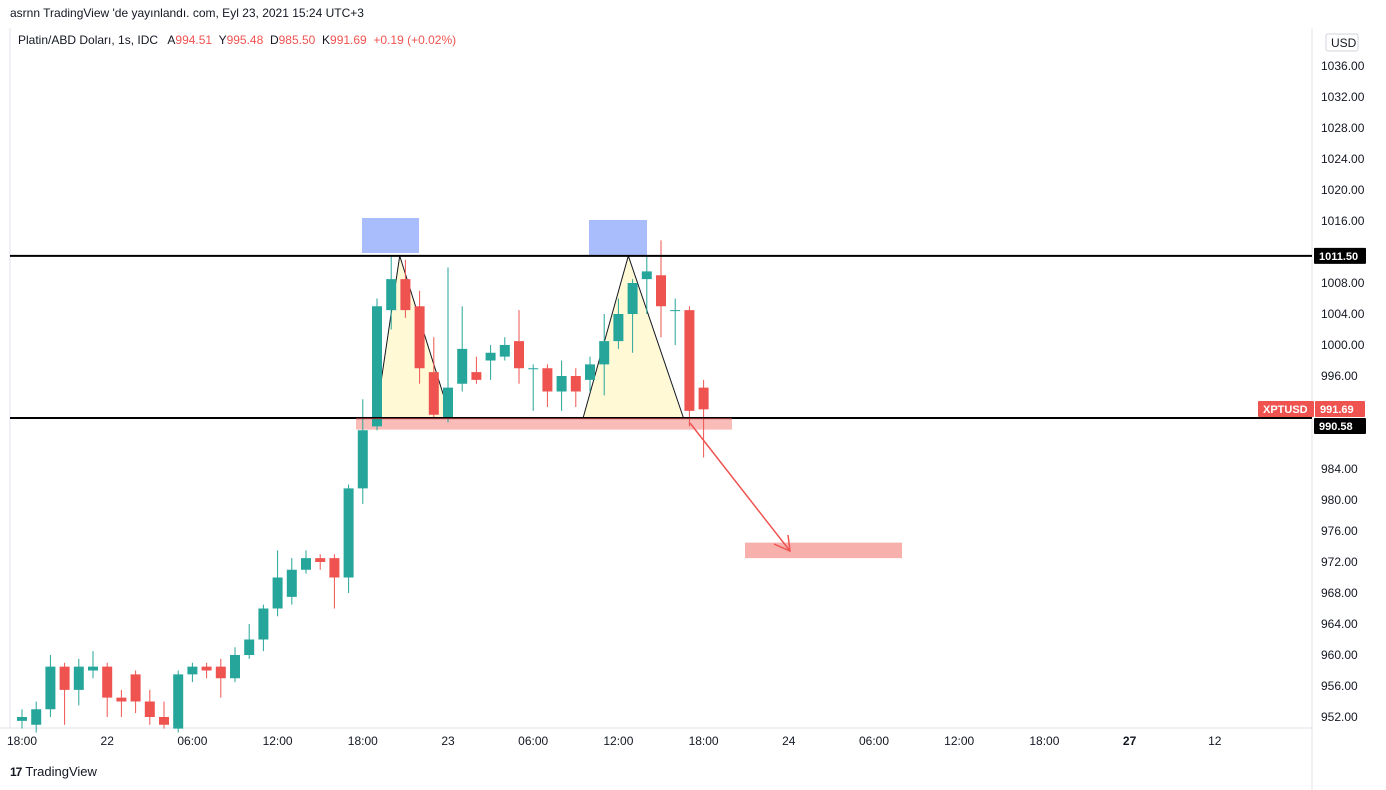 The width and height of the screenshot is (1386, 790). What do you see at coordinates (415, 40) in the screenshot?
I see `change-value: +0.19 (+0.02%)` at bounding box center [415, 40].